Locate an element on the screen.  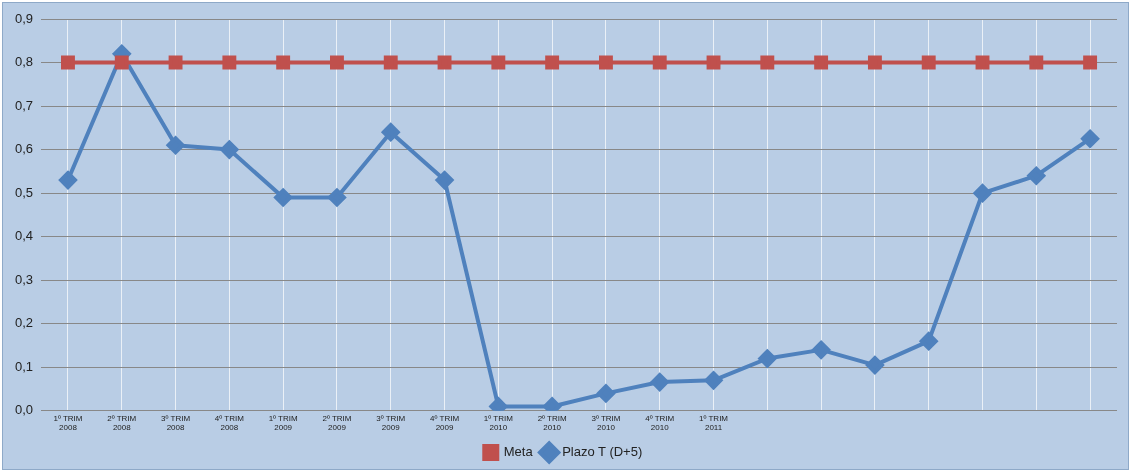
x-tick-label: 3º TRIM 2010 is located at coordinates (606, 423).